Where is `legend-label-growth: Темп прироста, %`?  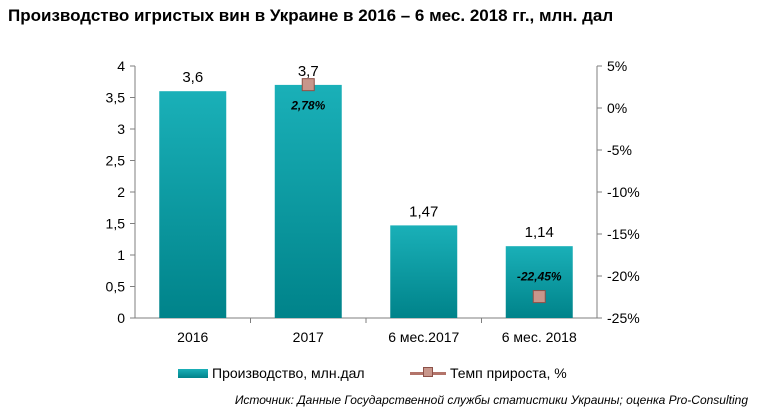 legend-label-growth: Темп прироста, % is located at coordinates (508, 373).